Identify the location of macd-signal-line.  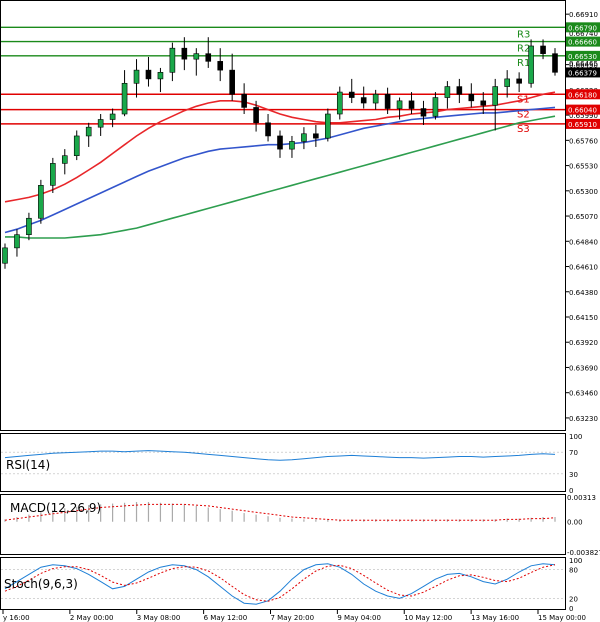
(280, 512).